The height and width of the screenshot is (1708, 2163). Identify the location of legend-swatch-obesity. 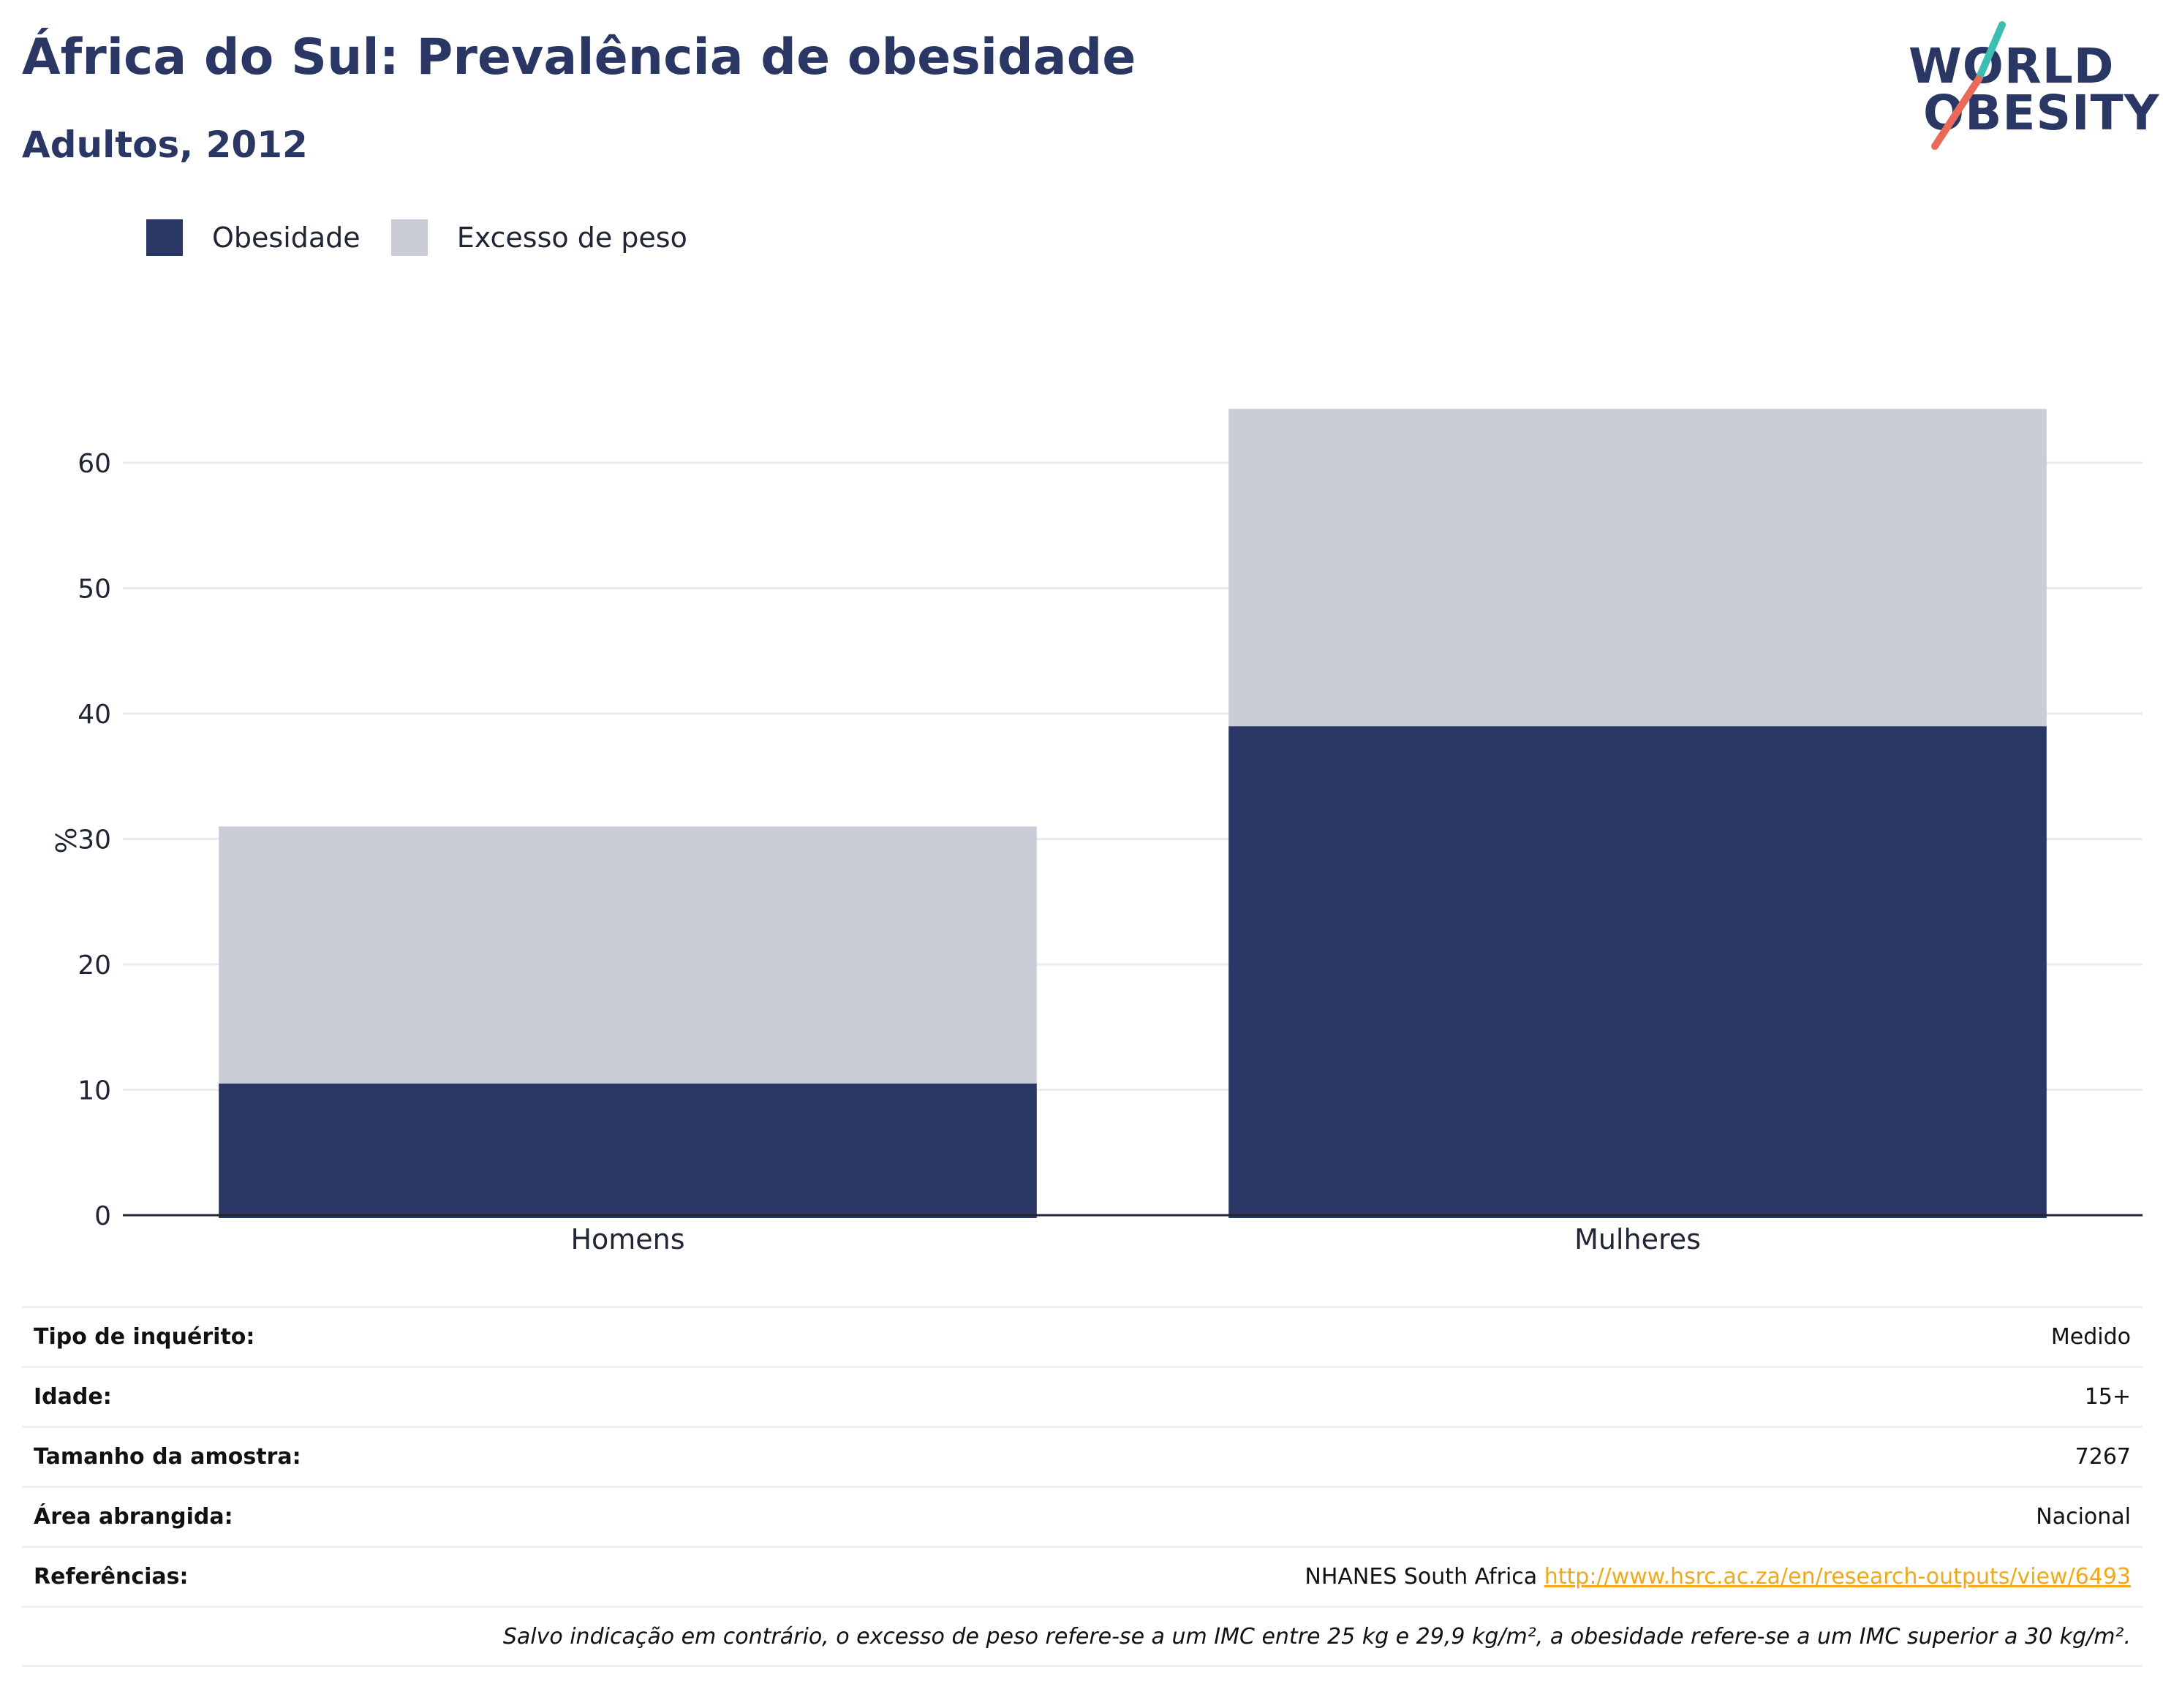
(165, 237).